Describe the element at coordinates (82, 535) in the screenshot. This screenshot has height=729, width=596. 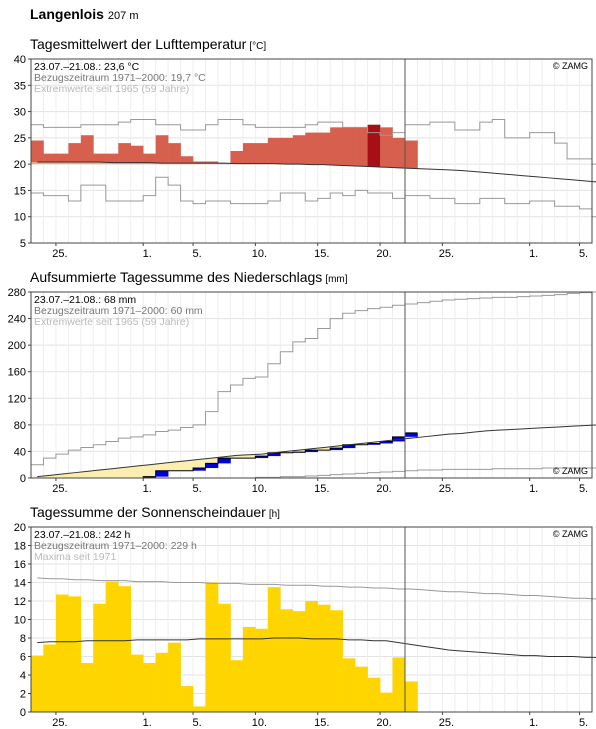
I see `info-line: 23.07.–21.08.: 242 h` at that location.